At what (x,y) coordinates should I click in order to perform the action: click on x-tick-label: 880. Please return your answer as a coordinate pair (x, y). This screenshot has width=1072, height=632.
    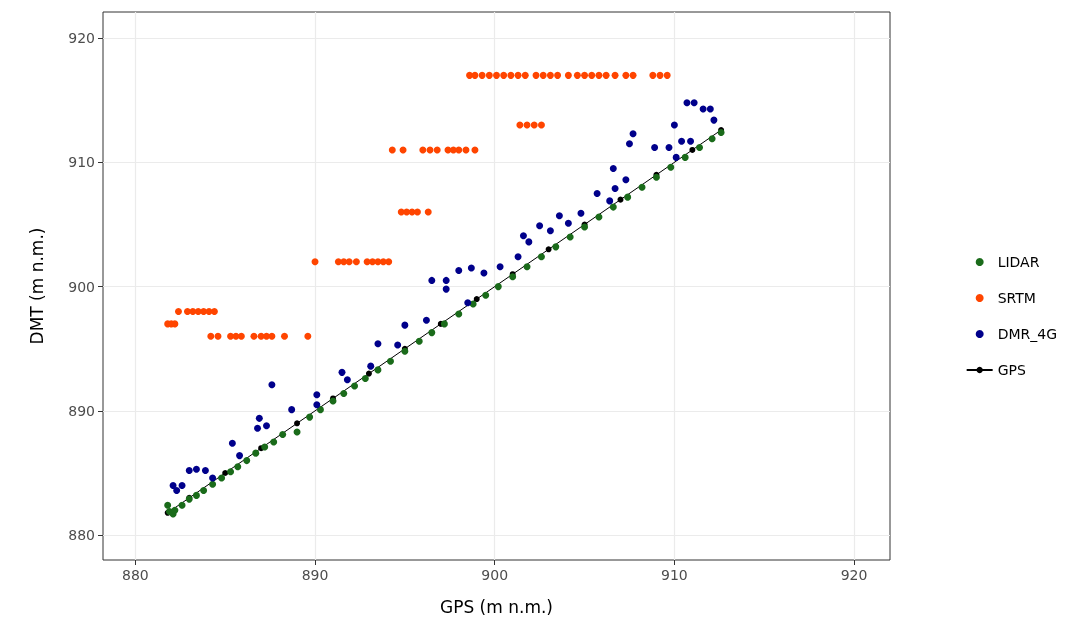
    Looking at the image, I should click on (135, 575).